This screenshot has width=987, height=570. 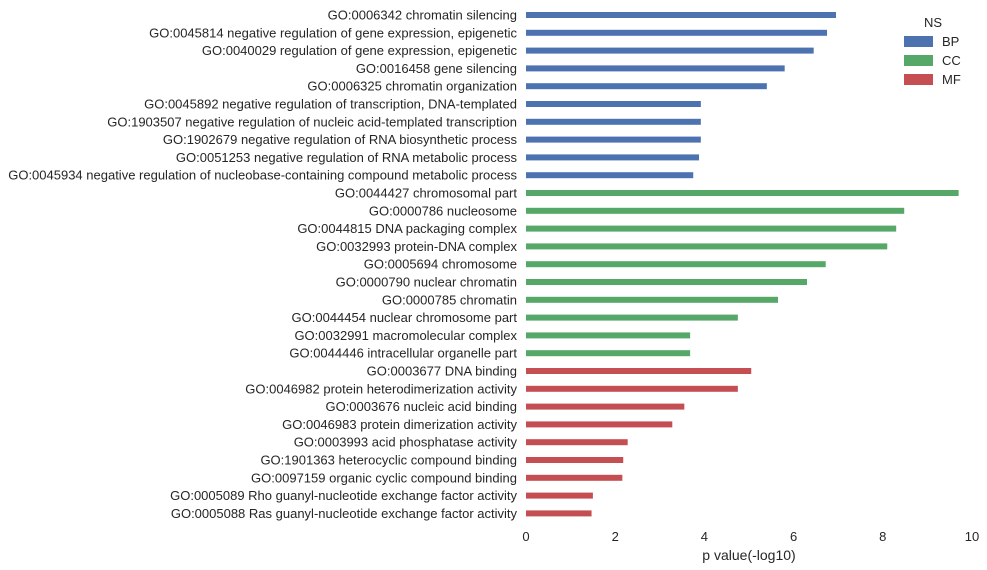 I want to click on legend-swatch-cc, so click(x=918, y=60).